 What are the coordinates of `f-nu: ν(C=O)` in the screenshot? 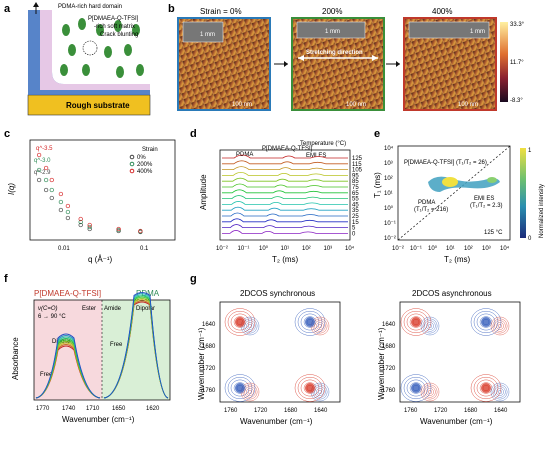 It's located at (48, 309).